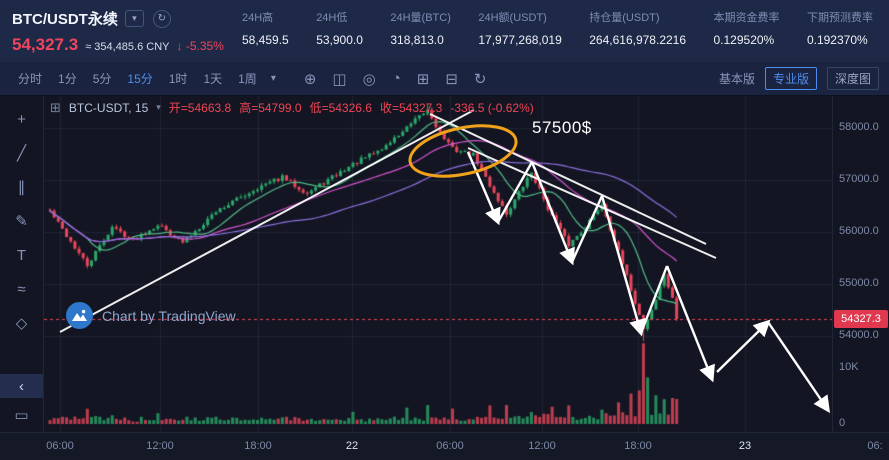 The width and height of the screenshot is (889, 460). Describe the element at coordinates (265, 40) in the screenshot. I see `stat-value: 58,459.5` at that location.